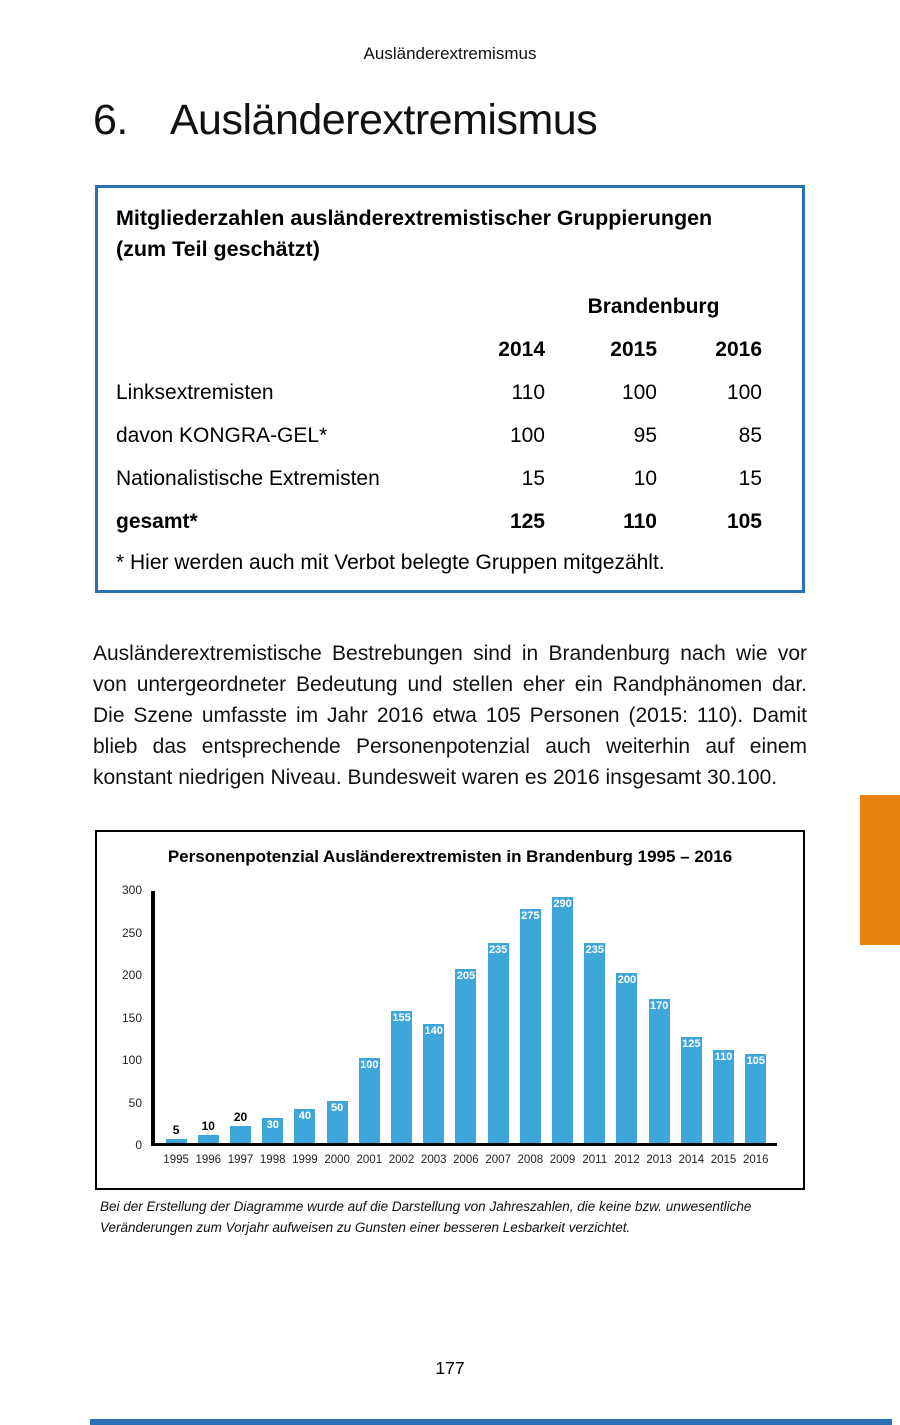 The image size is (900, 1425). I want to click on x-tick-label: 2011, so click(595, 1160).